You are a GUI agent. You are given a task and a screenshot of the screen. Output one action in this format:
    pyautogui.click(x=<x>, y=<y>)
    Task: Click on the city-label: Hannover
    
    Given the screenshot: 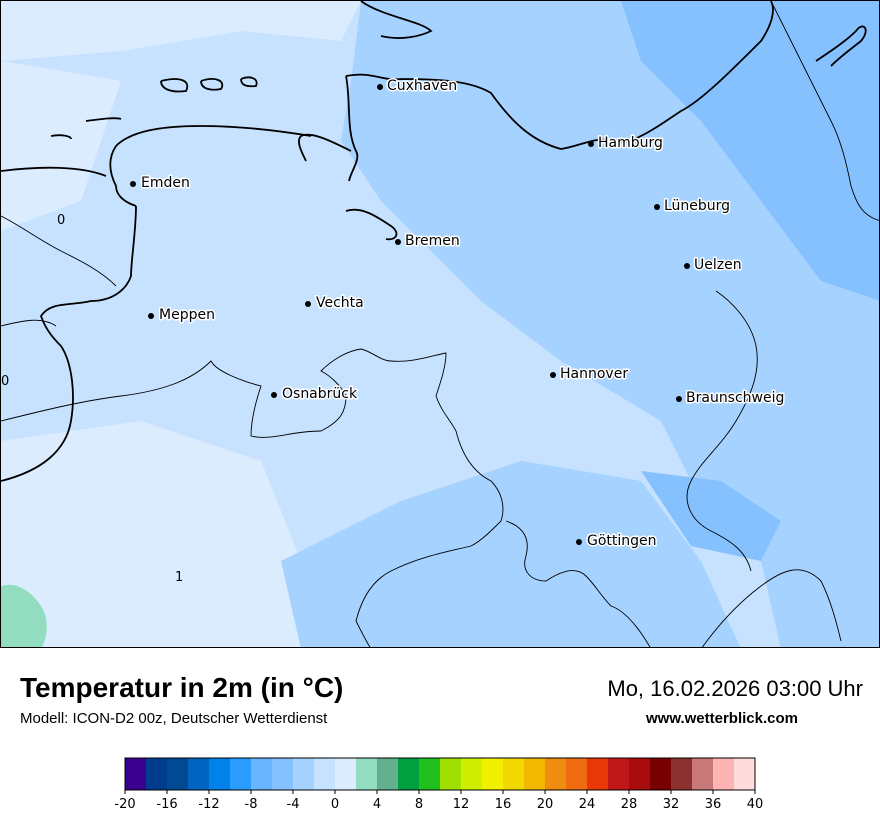 What is the action you would take?
    pyautogui.click(x=594, y=374)
    